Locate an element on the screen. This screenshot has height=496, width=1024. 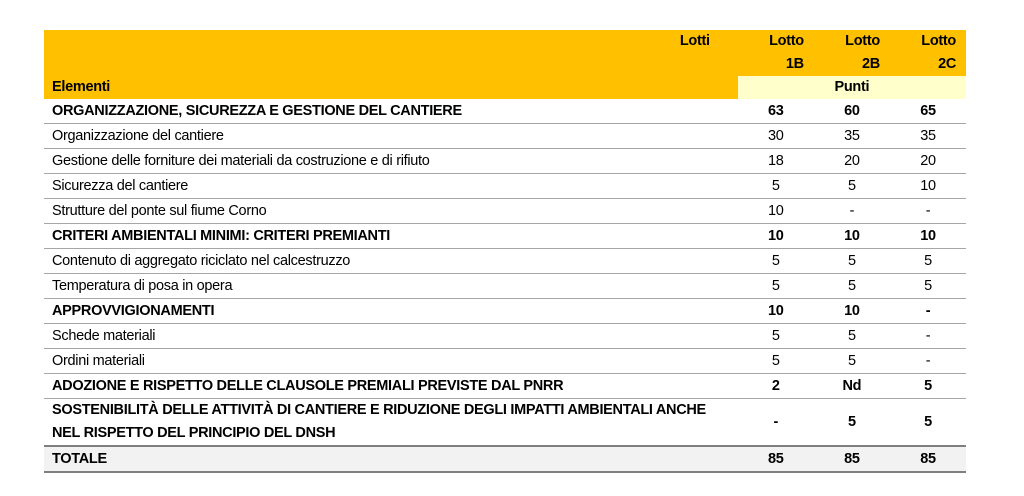
table-row: Sicurezza del cantiere 5 5 10 is located at coordinates (505, 186).